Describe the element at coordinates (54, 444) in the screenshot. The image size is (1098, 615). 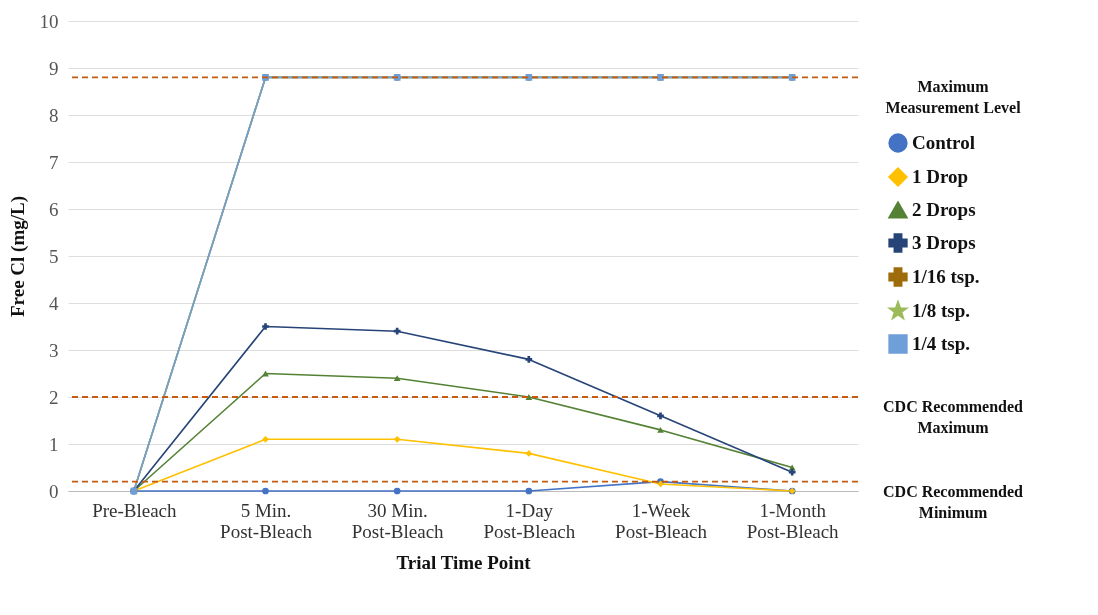
I see `y-tick-label: 1` at that location.